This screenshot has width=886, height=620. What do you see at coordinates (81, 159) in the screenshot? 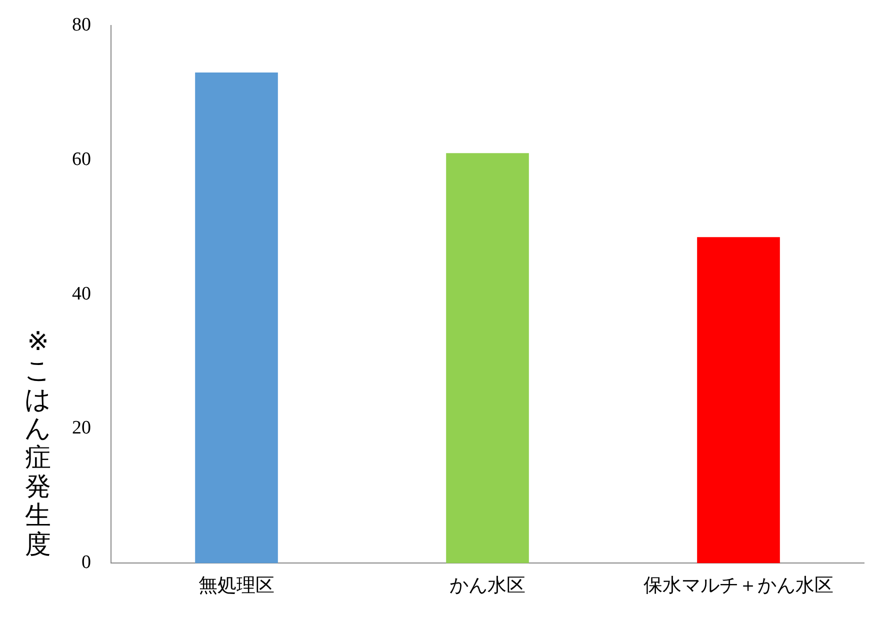
I see `y-tick-label: 60` at bounding box center [81, 159].